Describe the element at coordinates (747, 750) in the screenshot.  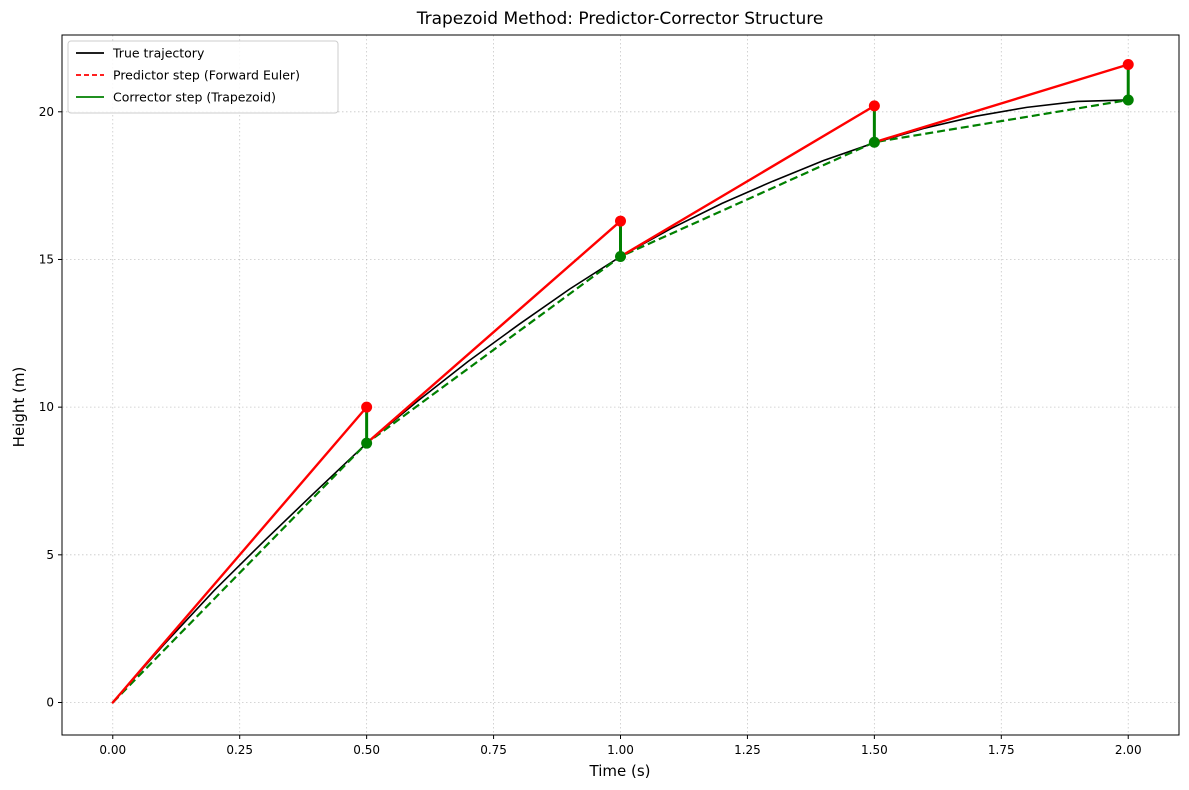
I see `x-tick-label: 1.25` at that location.